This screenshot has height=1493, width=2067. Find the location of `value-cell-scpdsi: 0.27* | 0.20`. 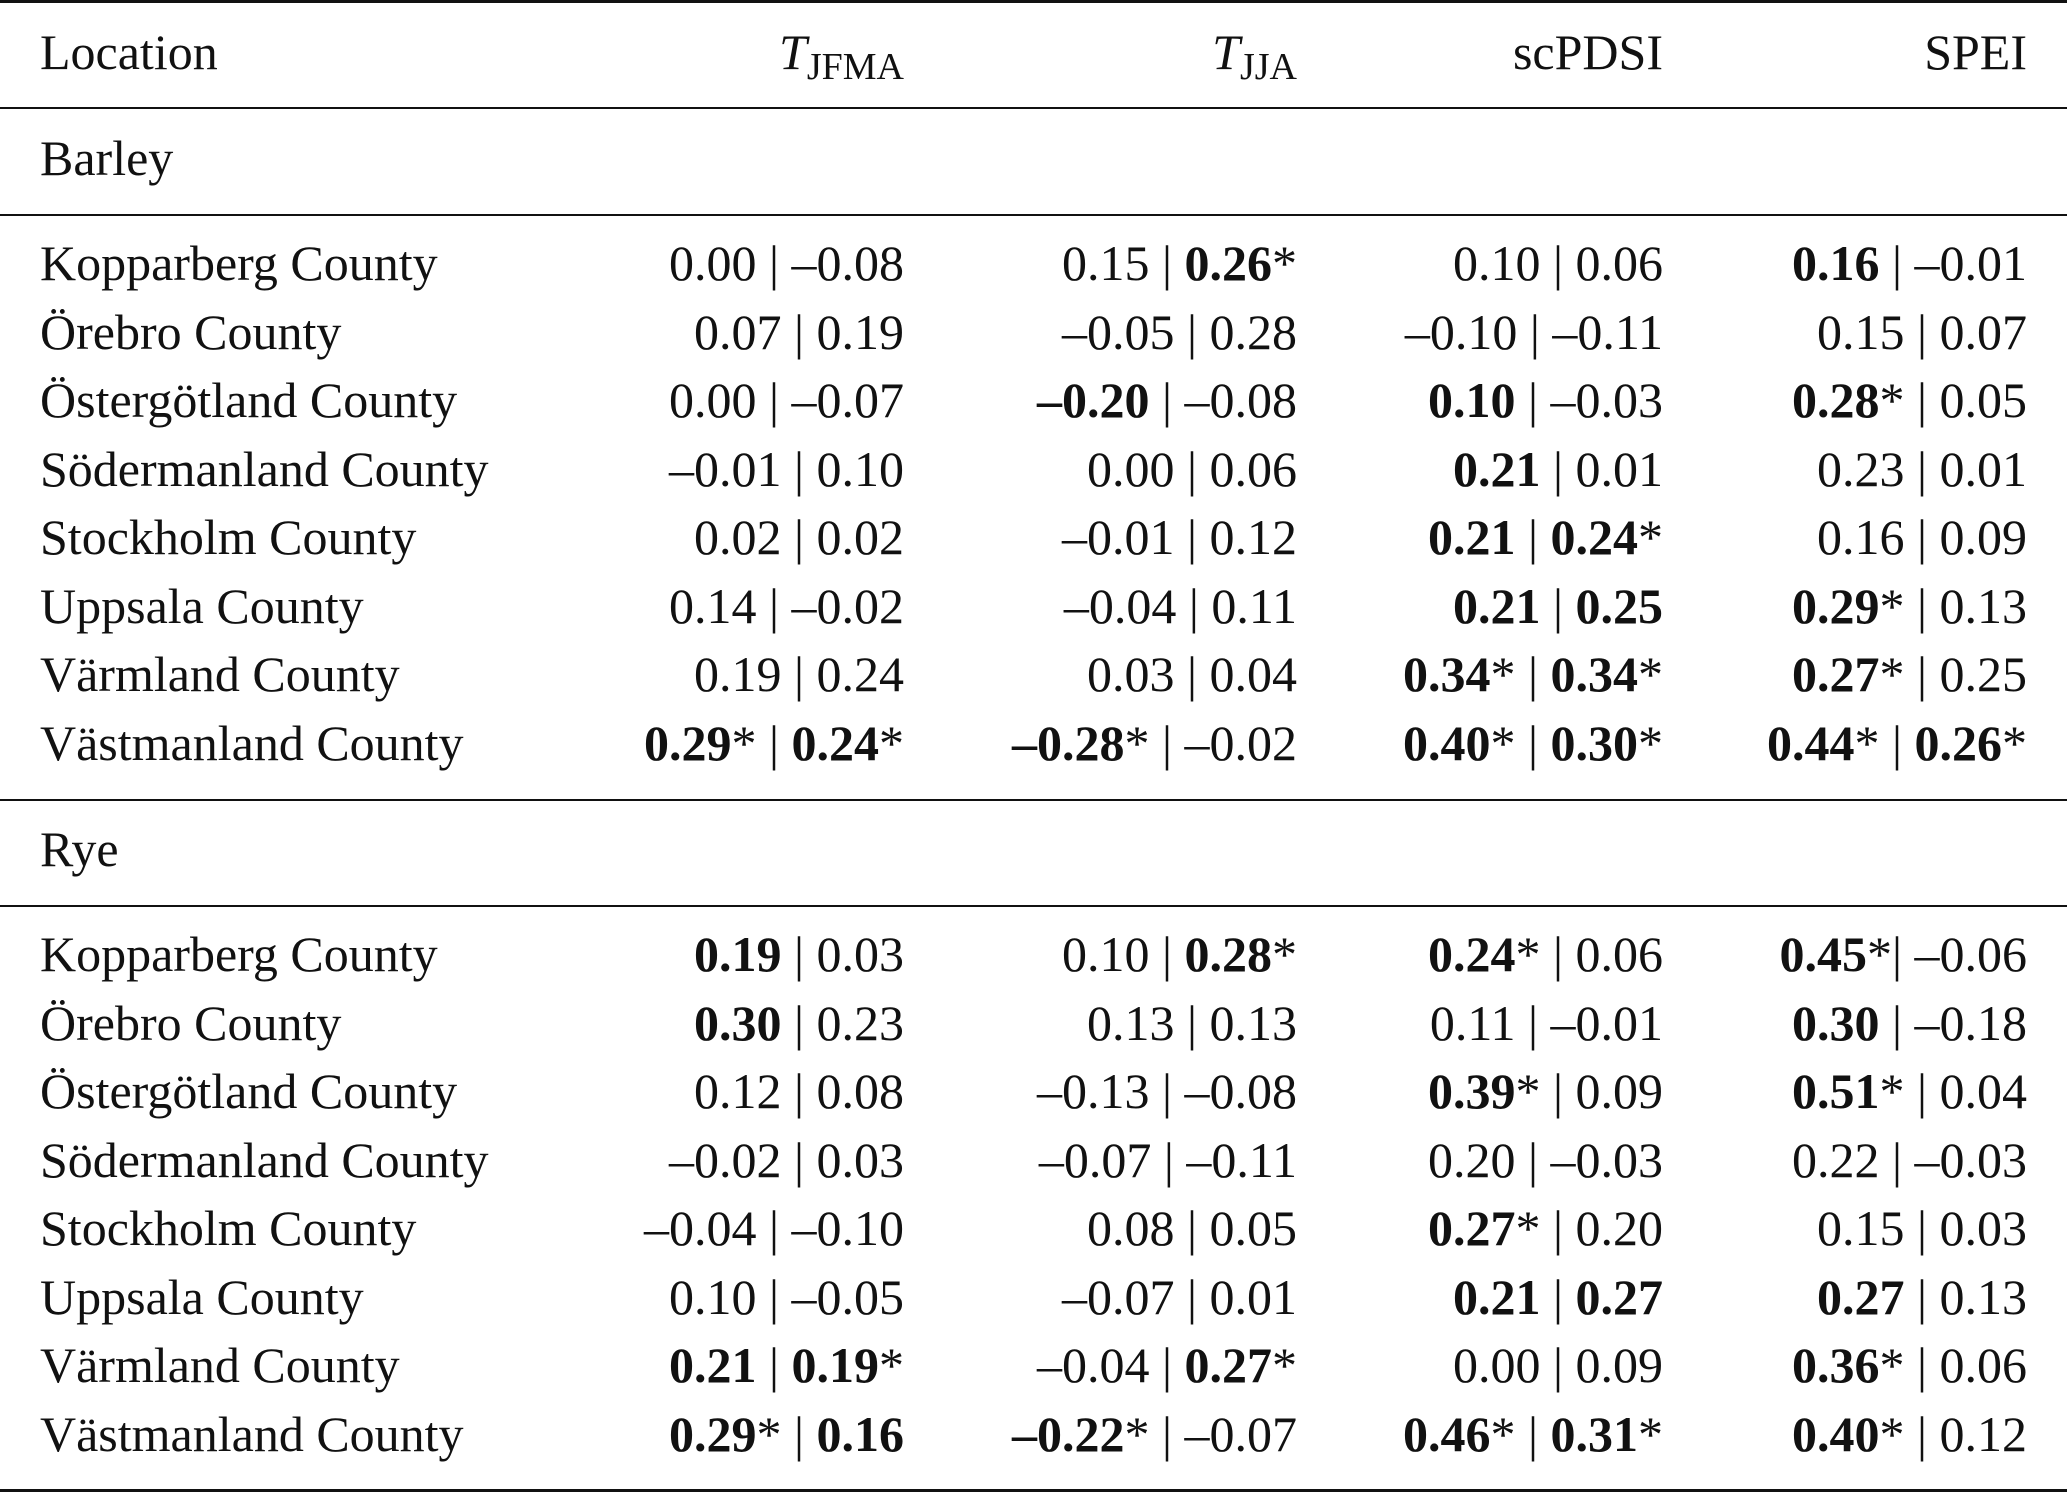

value-cell-scpdsi: 0.27* | 0.20 is located at coordinates (1545, 1228).